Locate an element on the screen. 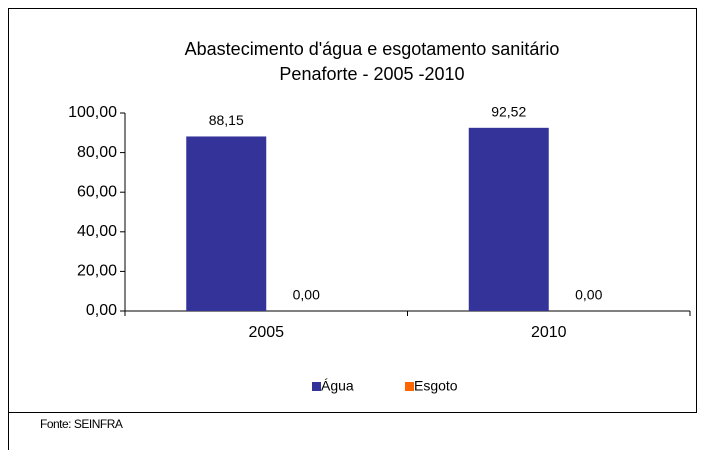 This screenshot has height=450, width=704. y-tick-label: 100,00 is located at coordinates (92, 112).